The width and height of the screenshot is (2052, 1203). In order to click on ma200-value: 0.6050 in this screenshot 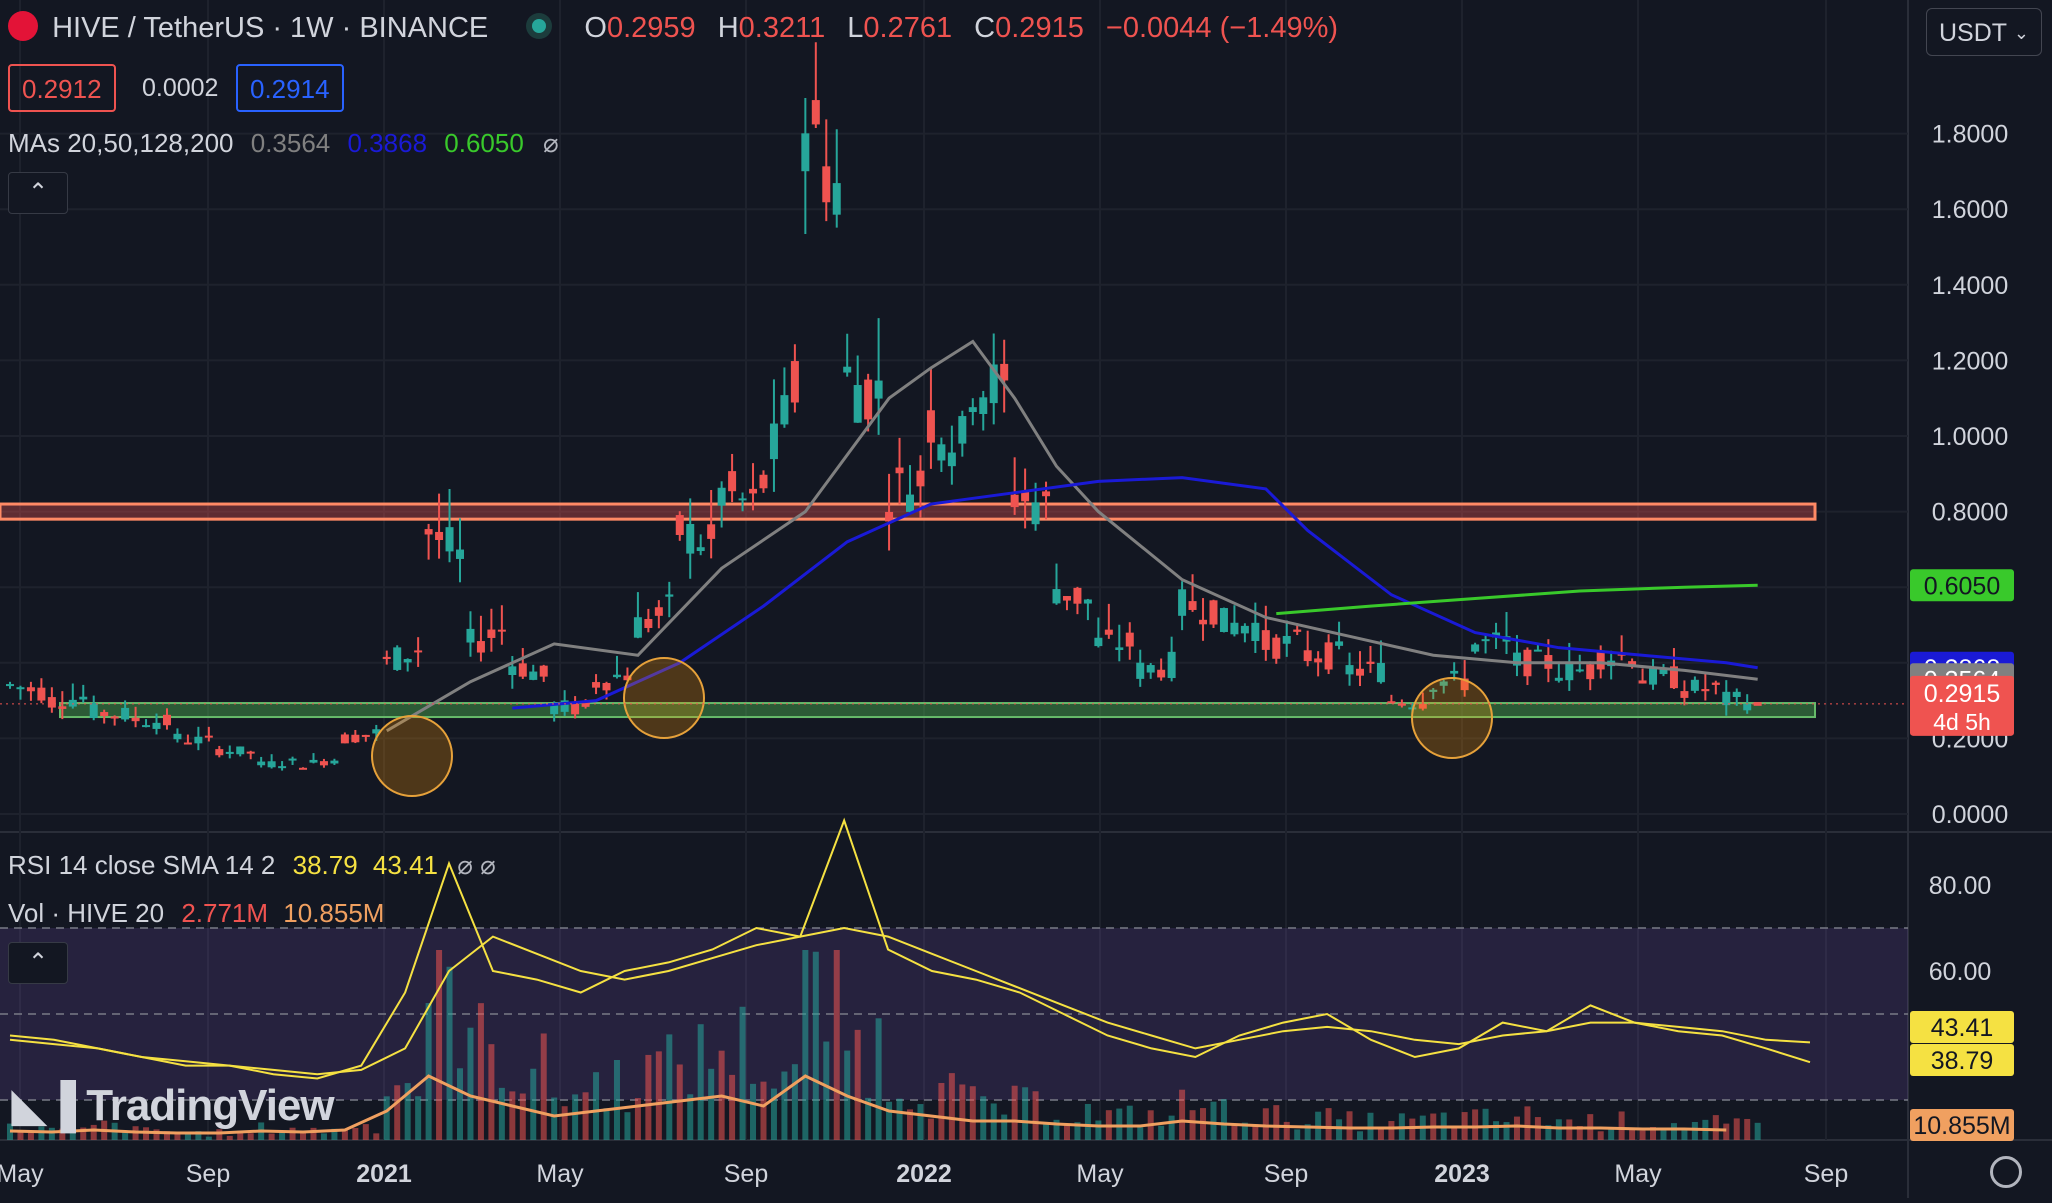, I will do `click(484, 143)`.